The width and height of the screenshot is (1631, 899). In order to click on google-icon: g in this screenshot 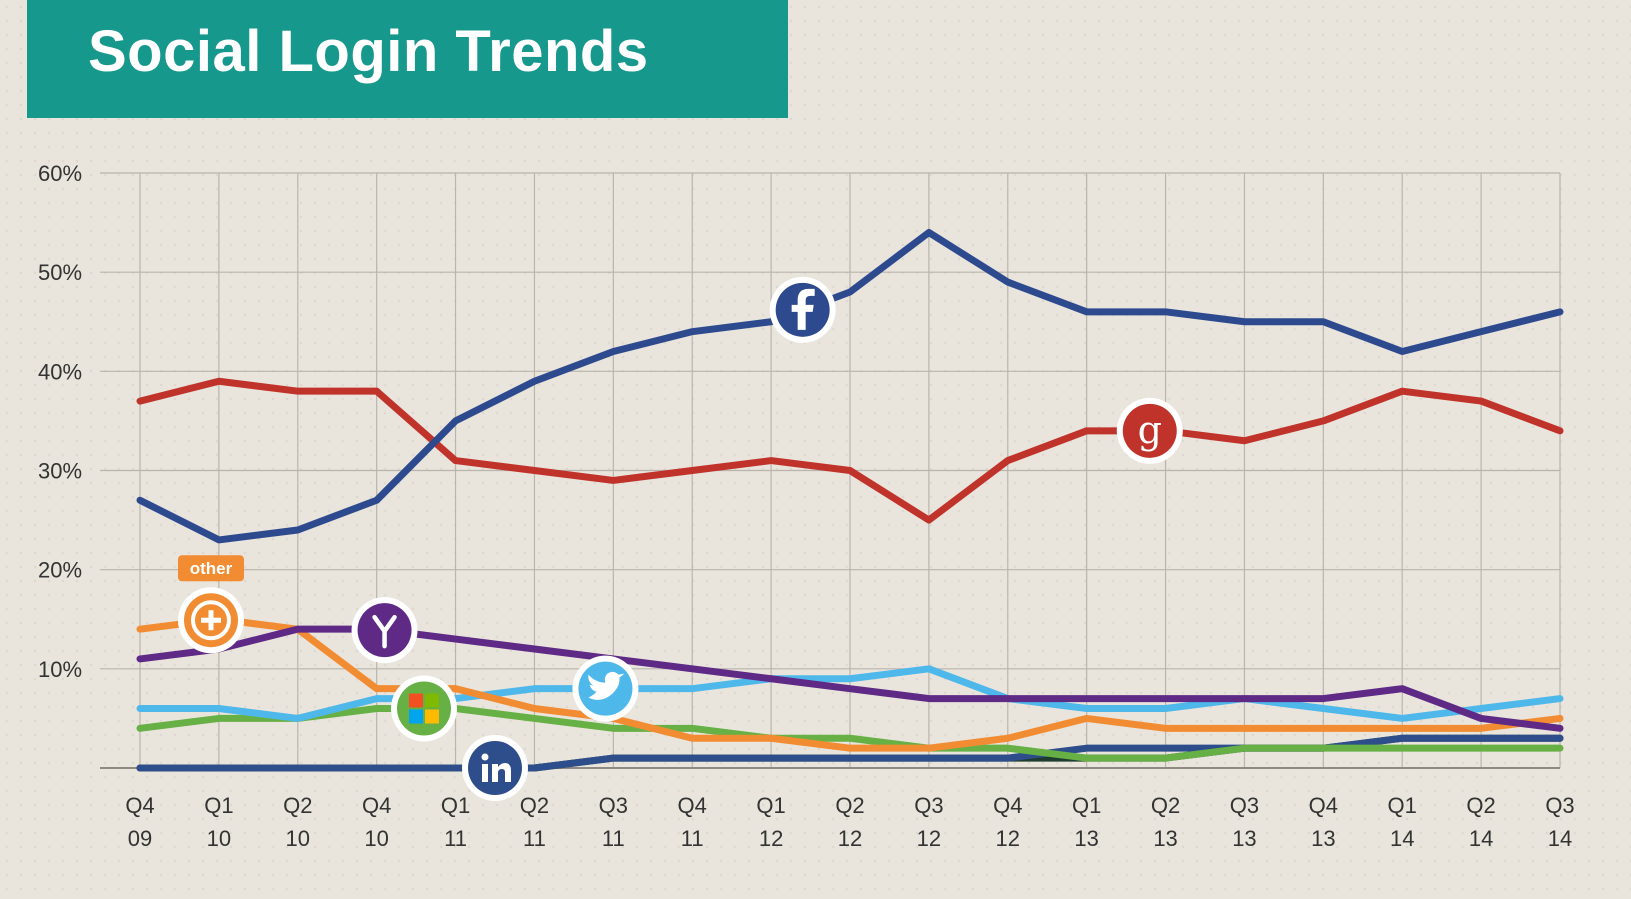, I will do `click(1149, 430)`.